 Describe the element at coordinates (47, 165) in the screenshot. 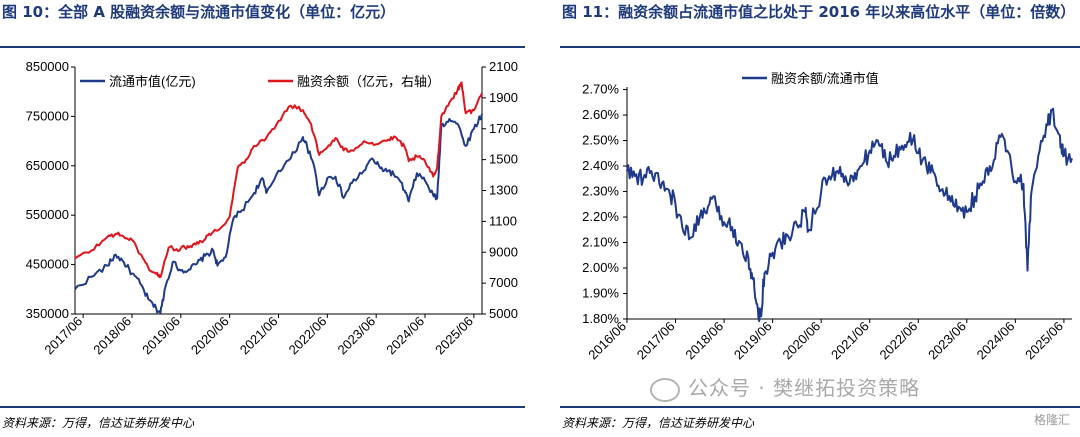

I see `left-y-tick-label: 650000` at that location.